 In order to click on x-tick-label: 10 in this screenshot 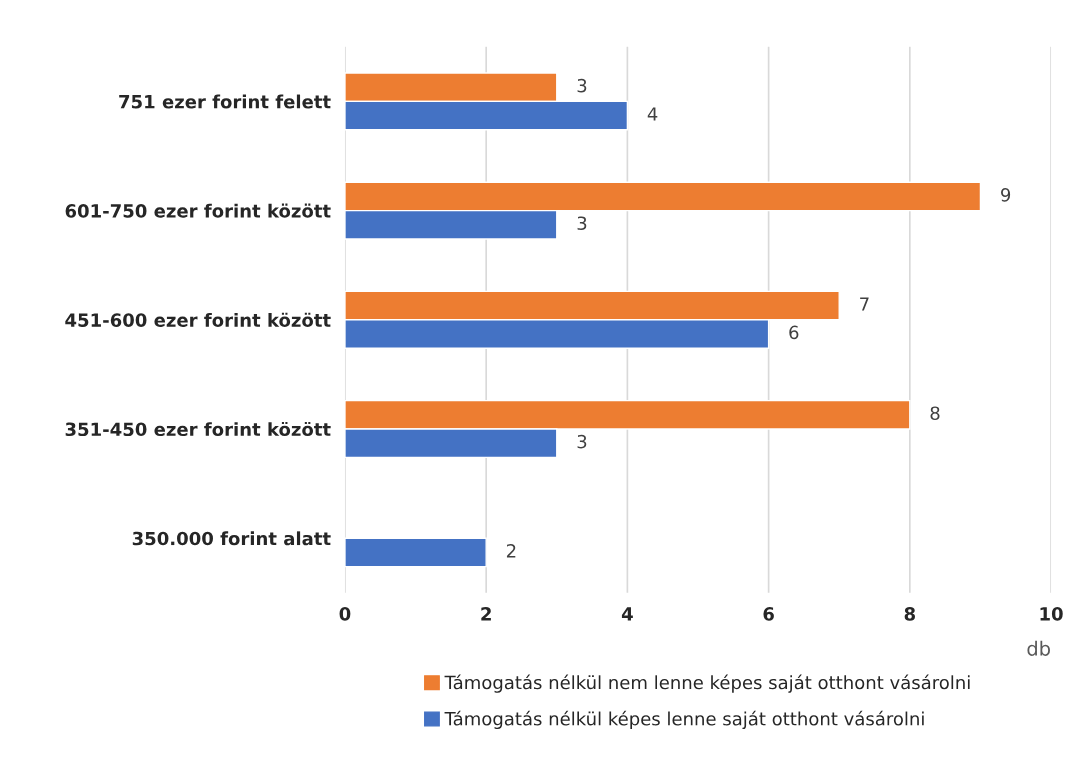, I will do `click(1051, 614)`.